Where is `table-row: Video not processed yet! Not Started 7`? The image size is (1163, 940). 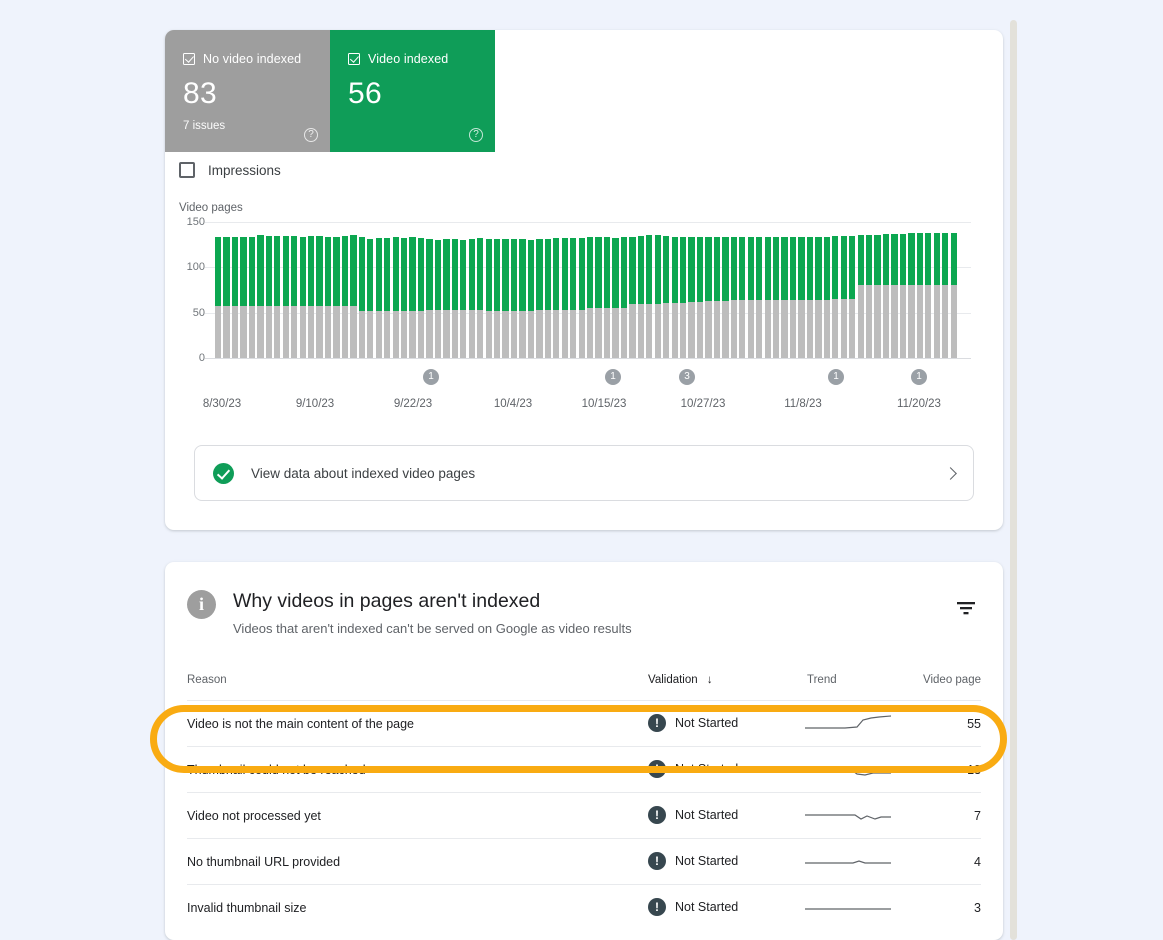
table-row: Video not processed yet! Not Started 7 is located at coordinates (584, 815).